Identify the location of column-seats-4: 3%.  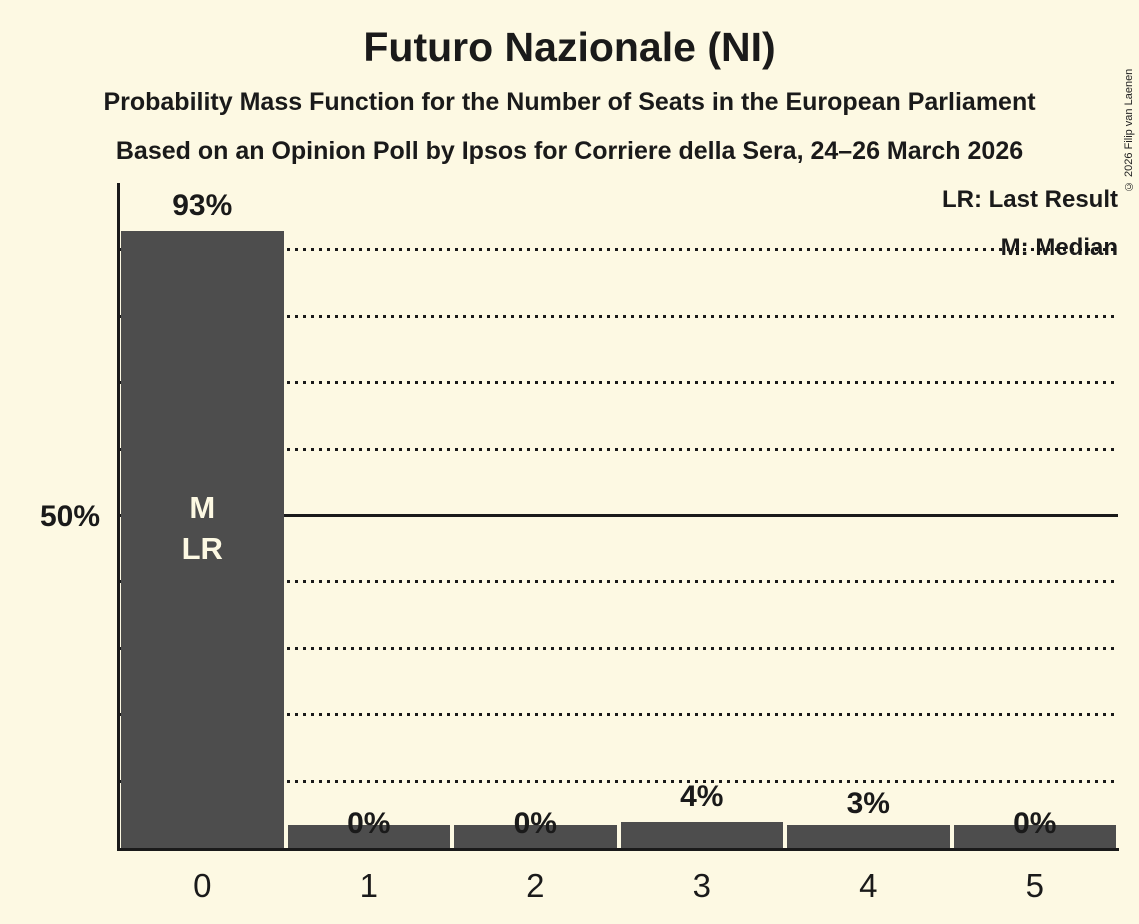
(868, 517).